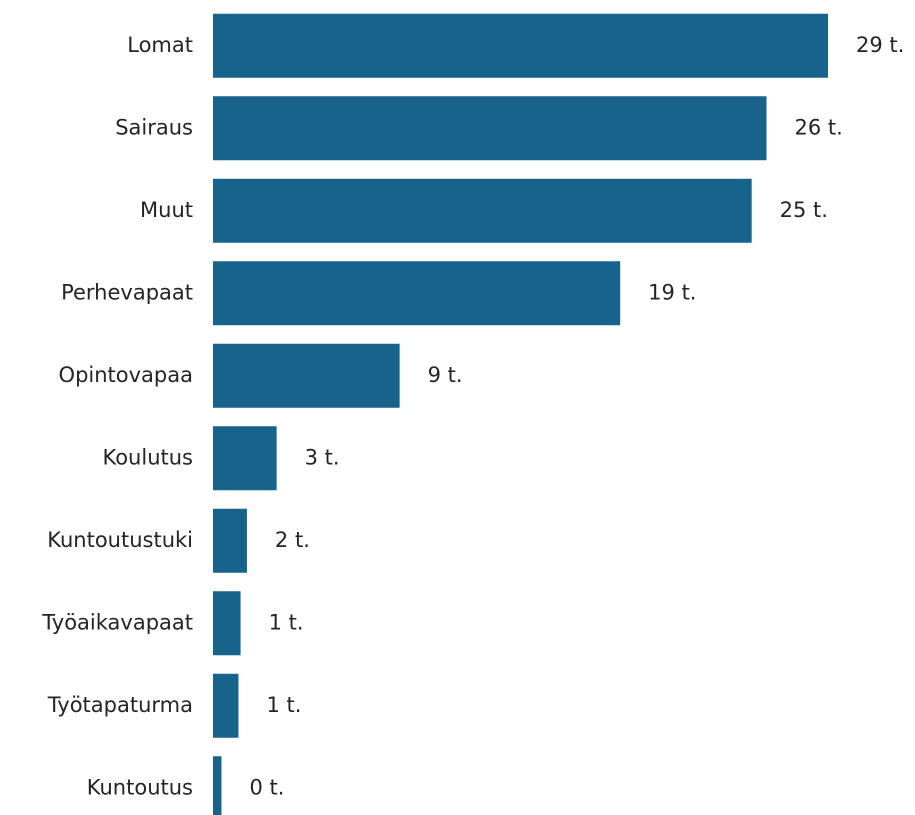 The image size is (915, 815). Describe the element at coordinates (120, 540) in the screenshot. I see `category-label: Kuntoutustuki` at that location.